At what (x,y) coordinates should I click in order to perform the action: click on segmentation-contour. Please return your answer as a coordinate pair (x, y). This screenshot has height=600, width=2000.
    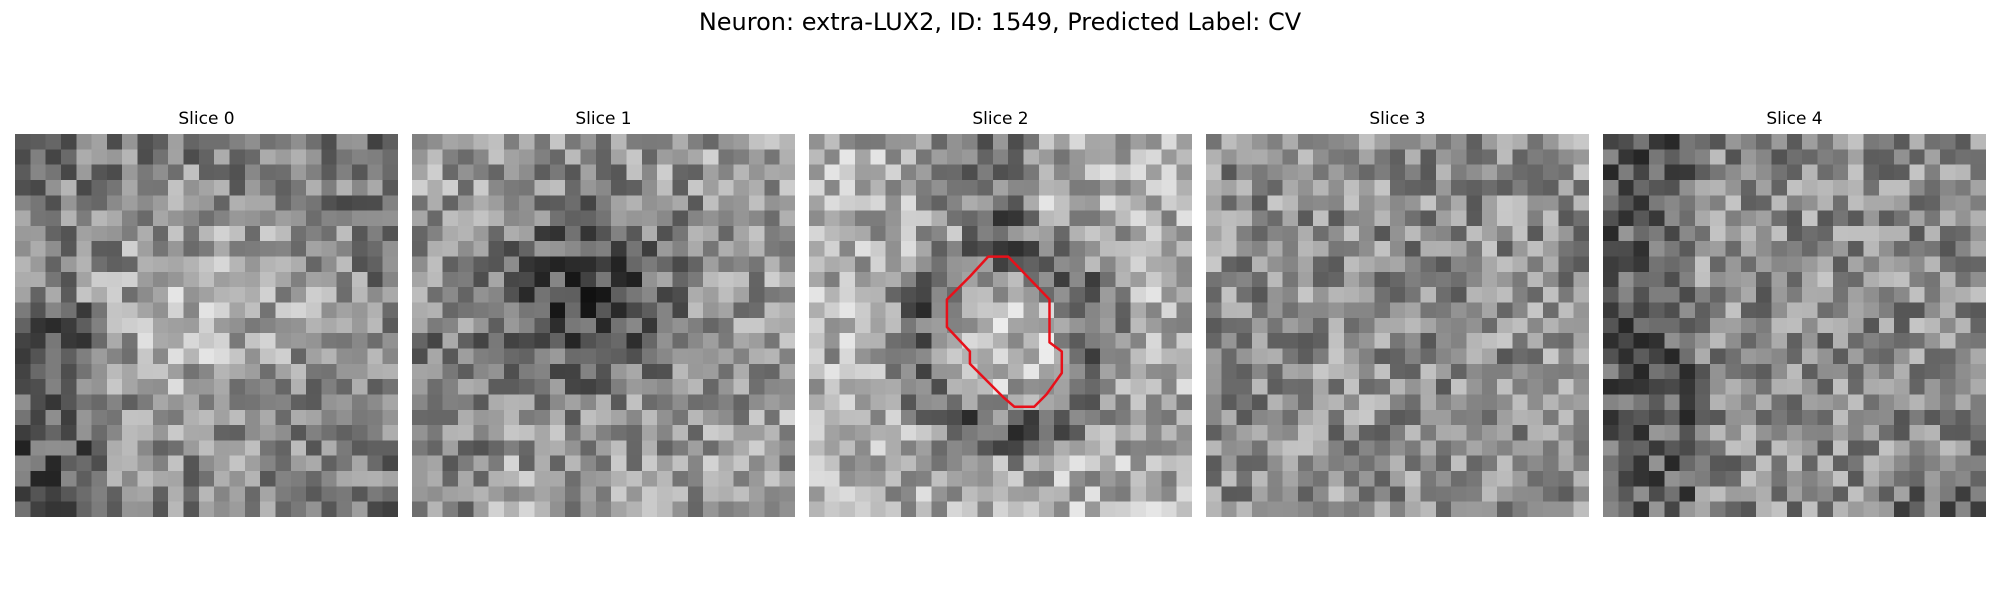
    Looking at the image, I should click on (1004, 331).